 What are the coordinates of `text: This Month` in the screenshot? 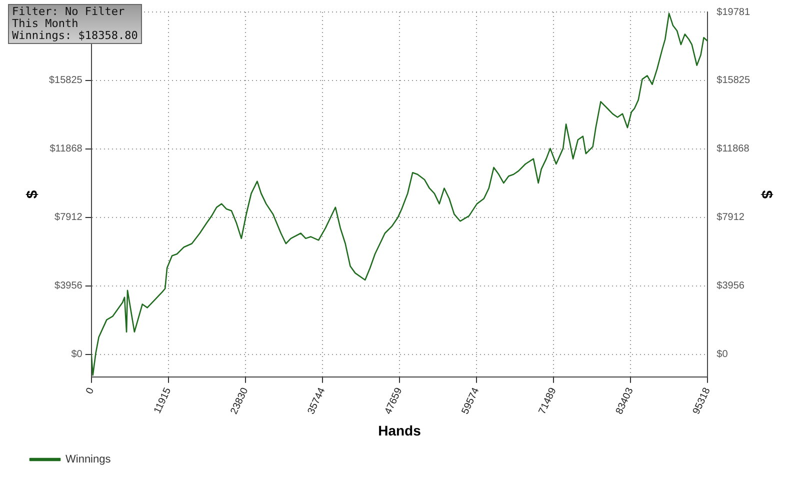 It's located at (46, 23).